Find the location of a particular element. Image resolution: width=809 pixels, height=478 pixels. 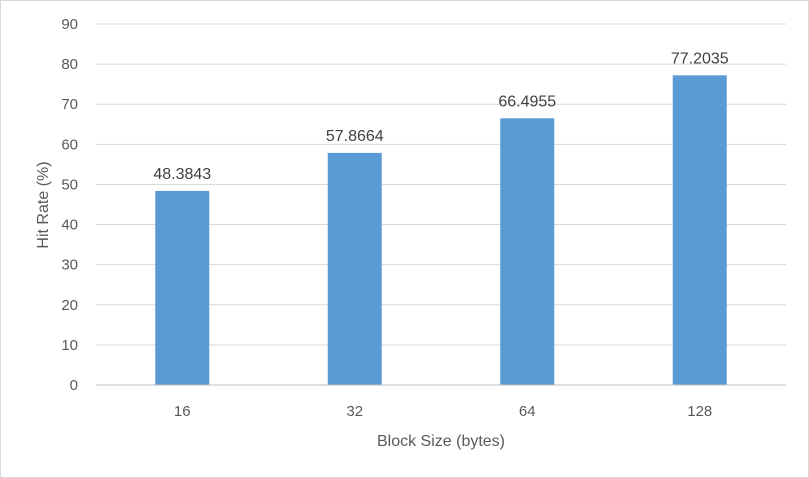

x-tick-labels: 16 32 64 128 is located at coordinates (443, 411).